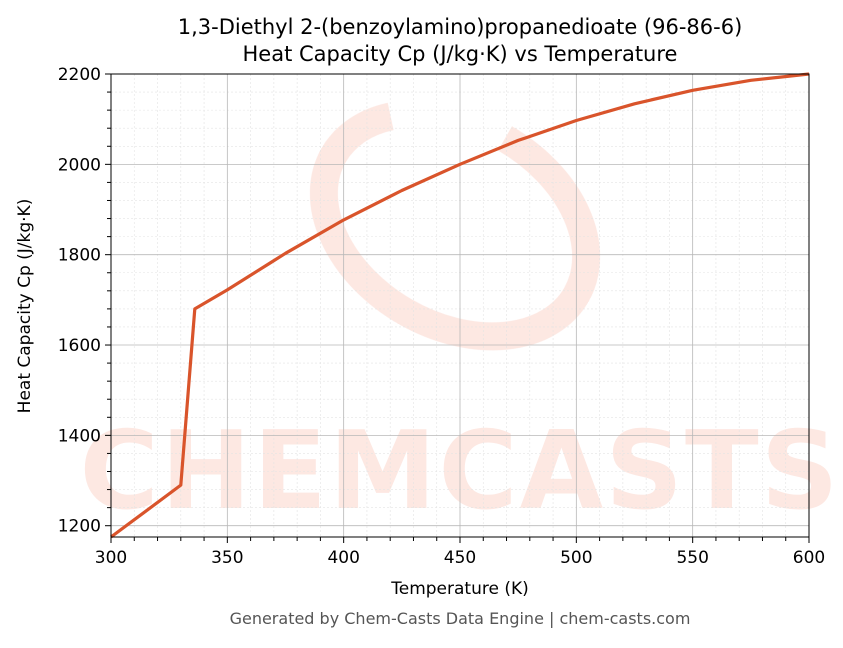  Describe the element at coordinates (227, 558) in the screenshot. I see `x-tick-label: 350` at that location.